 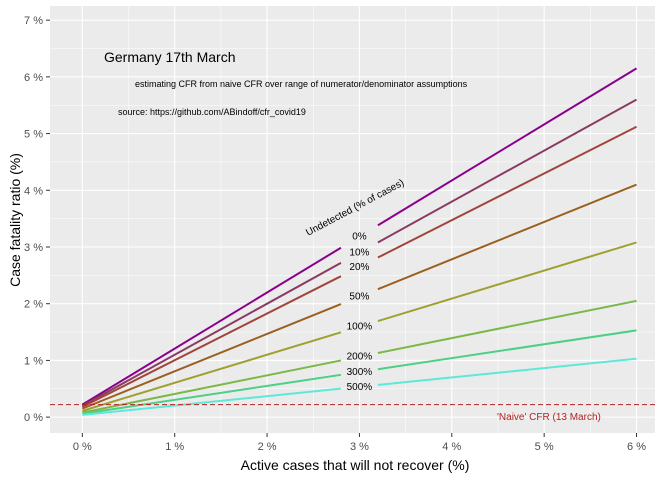 What do you see at coordinates (33, 135) in the screenshot?
I see `y-tick-label: 5 %` at bounding box center [33, 135].